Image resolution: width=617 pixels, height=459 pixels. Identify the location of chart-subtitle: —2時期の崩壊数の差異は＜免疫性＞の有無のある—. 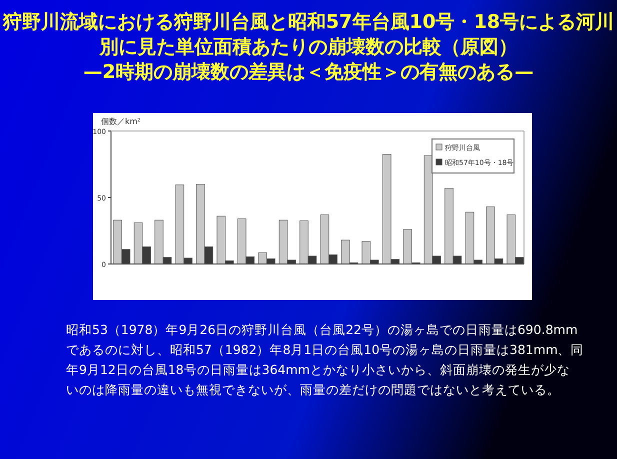
(308, 72).